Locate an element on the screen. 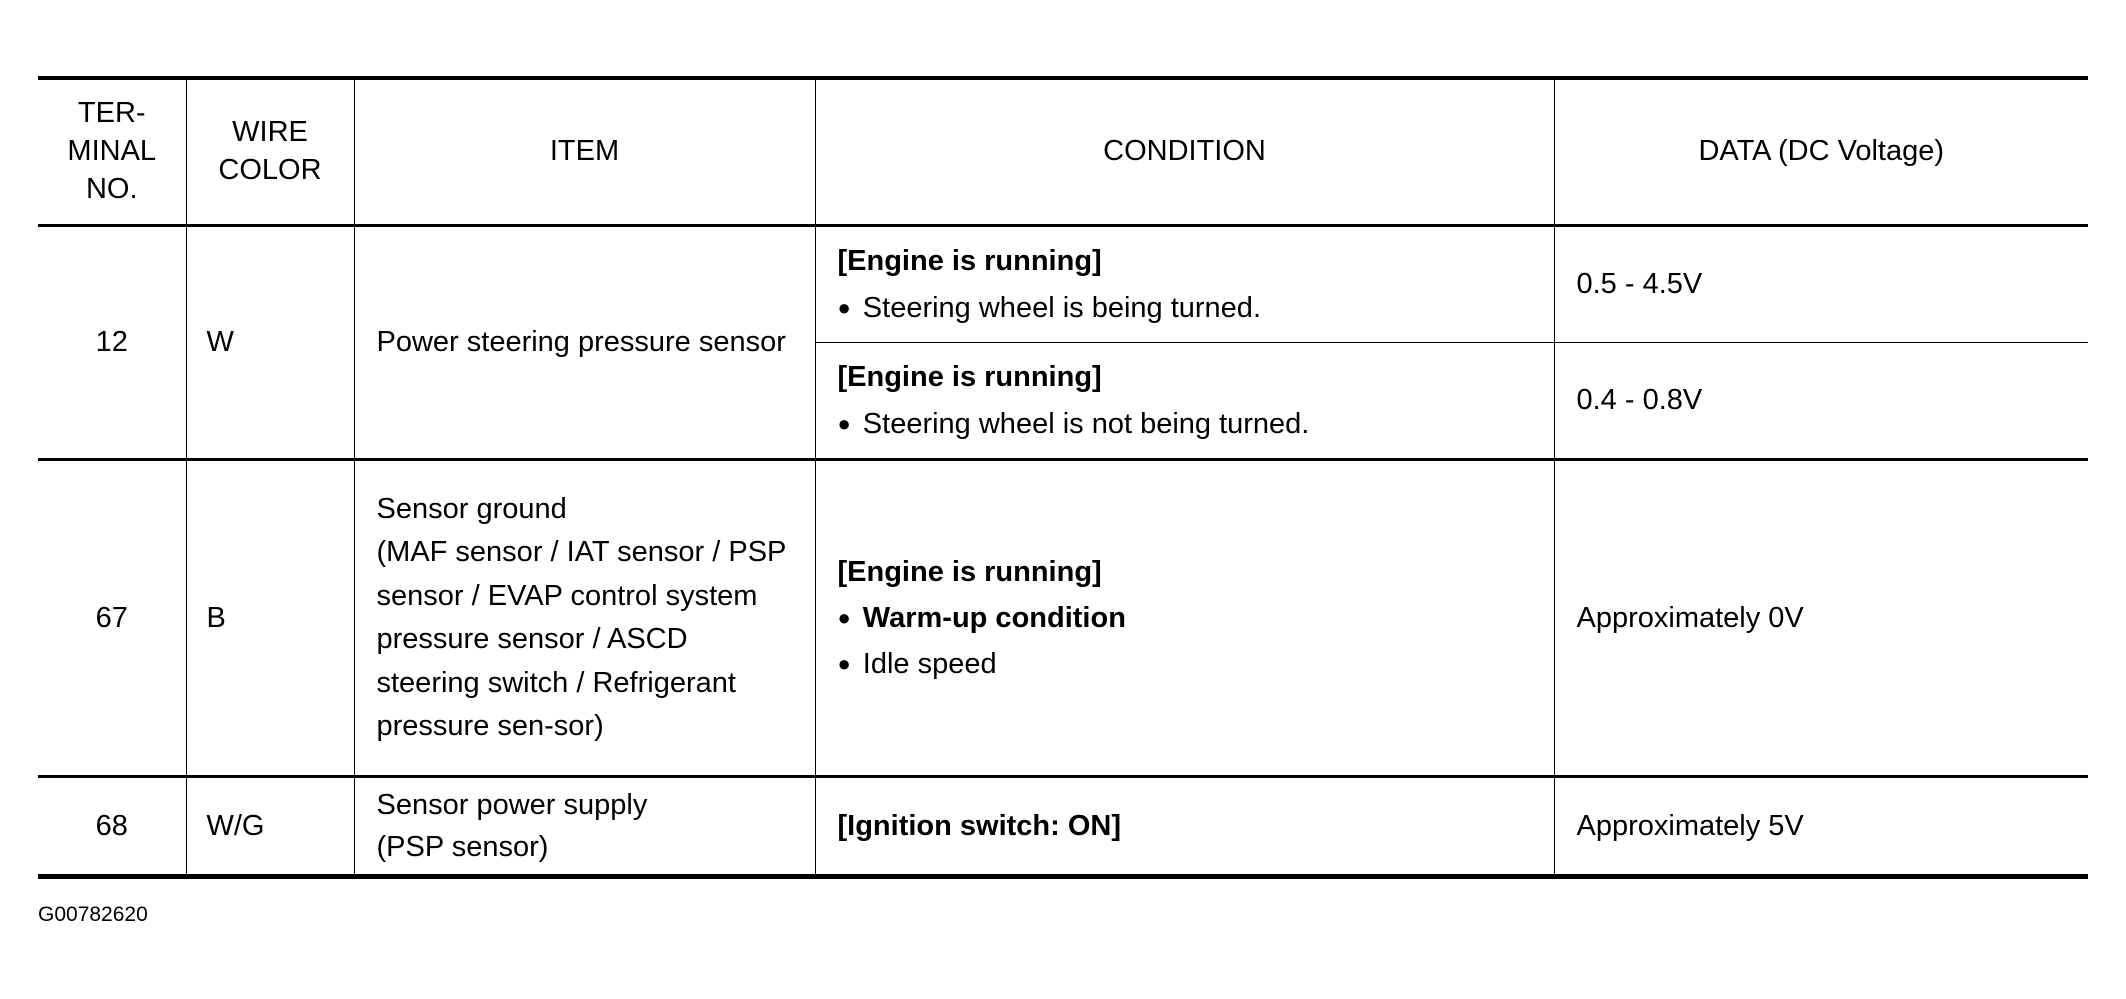  condition-bullet: Steering wheel is not being turned. is located at coordinates (1185, 424).